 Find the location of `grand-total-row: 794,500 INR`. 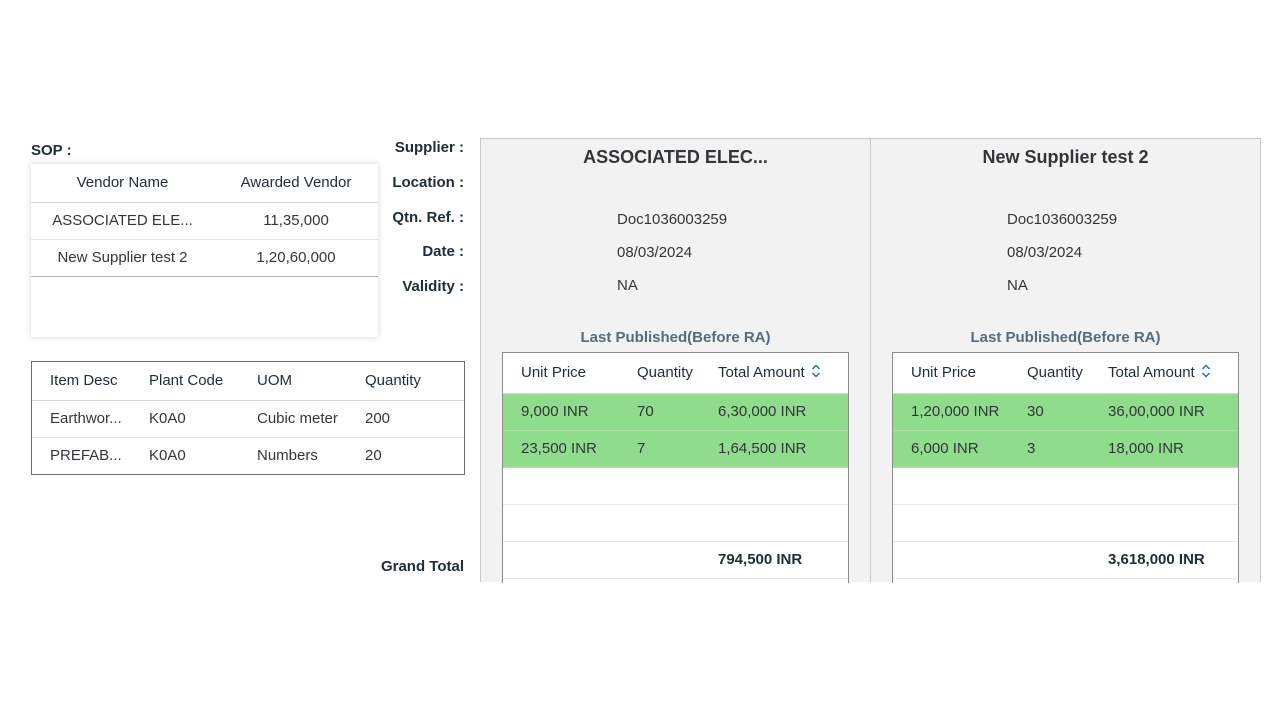

grand-total-row: 794,500 INR is located at coordinates (675, 560).